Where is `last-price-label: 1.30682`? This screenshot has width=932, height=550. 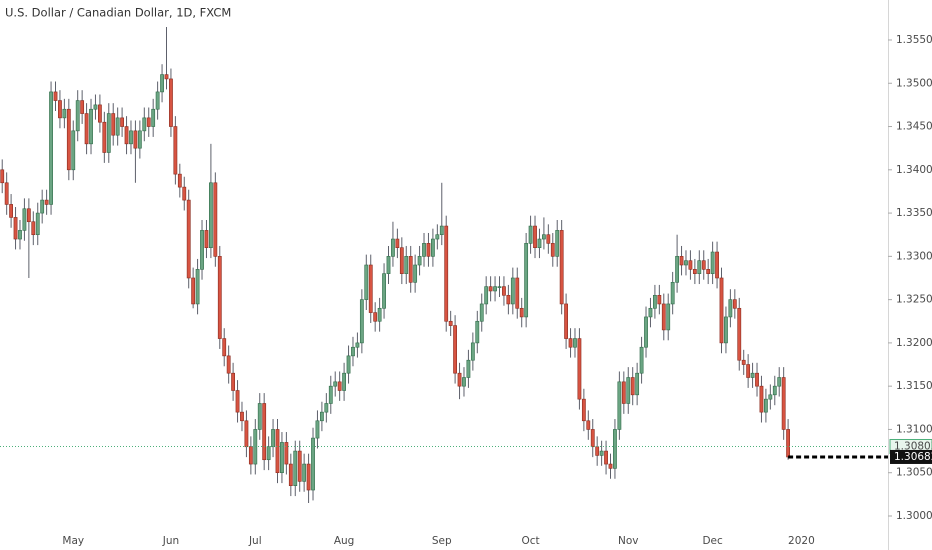 last-price-label: 1.30682 is located at coordinates (913, 457).